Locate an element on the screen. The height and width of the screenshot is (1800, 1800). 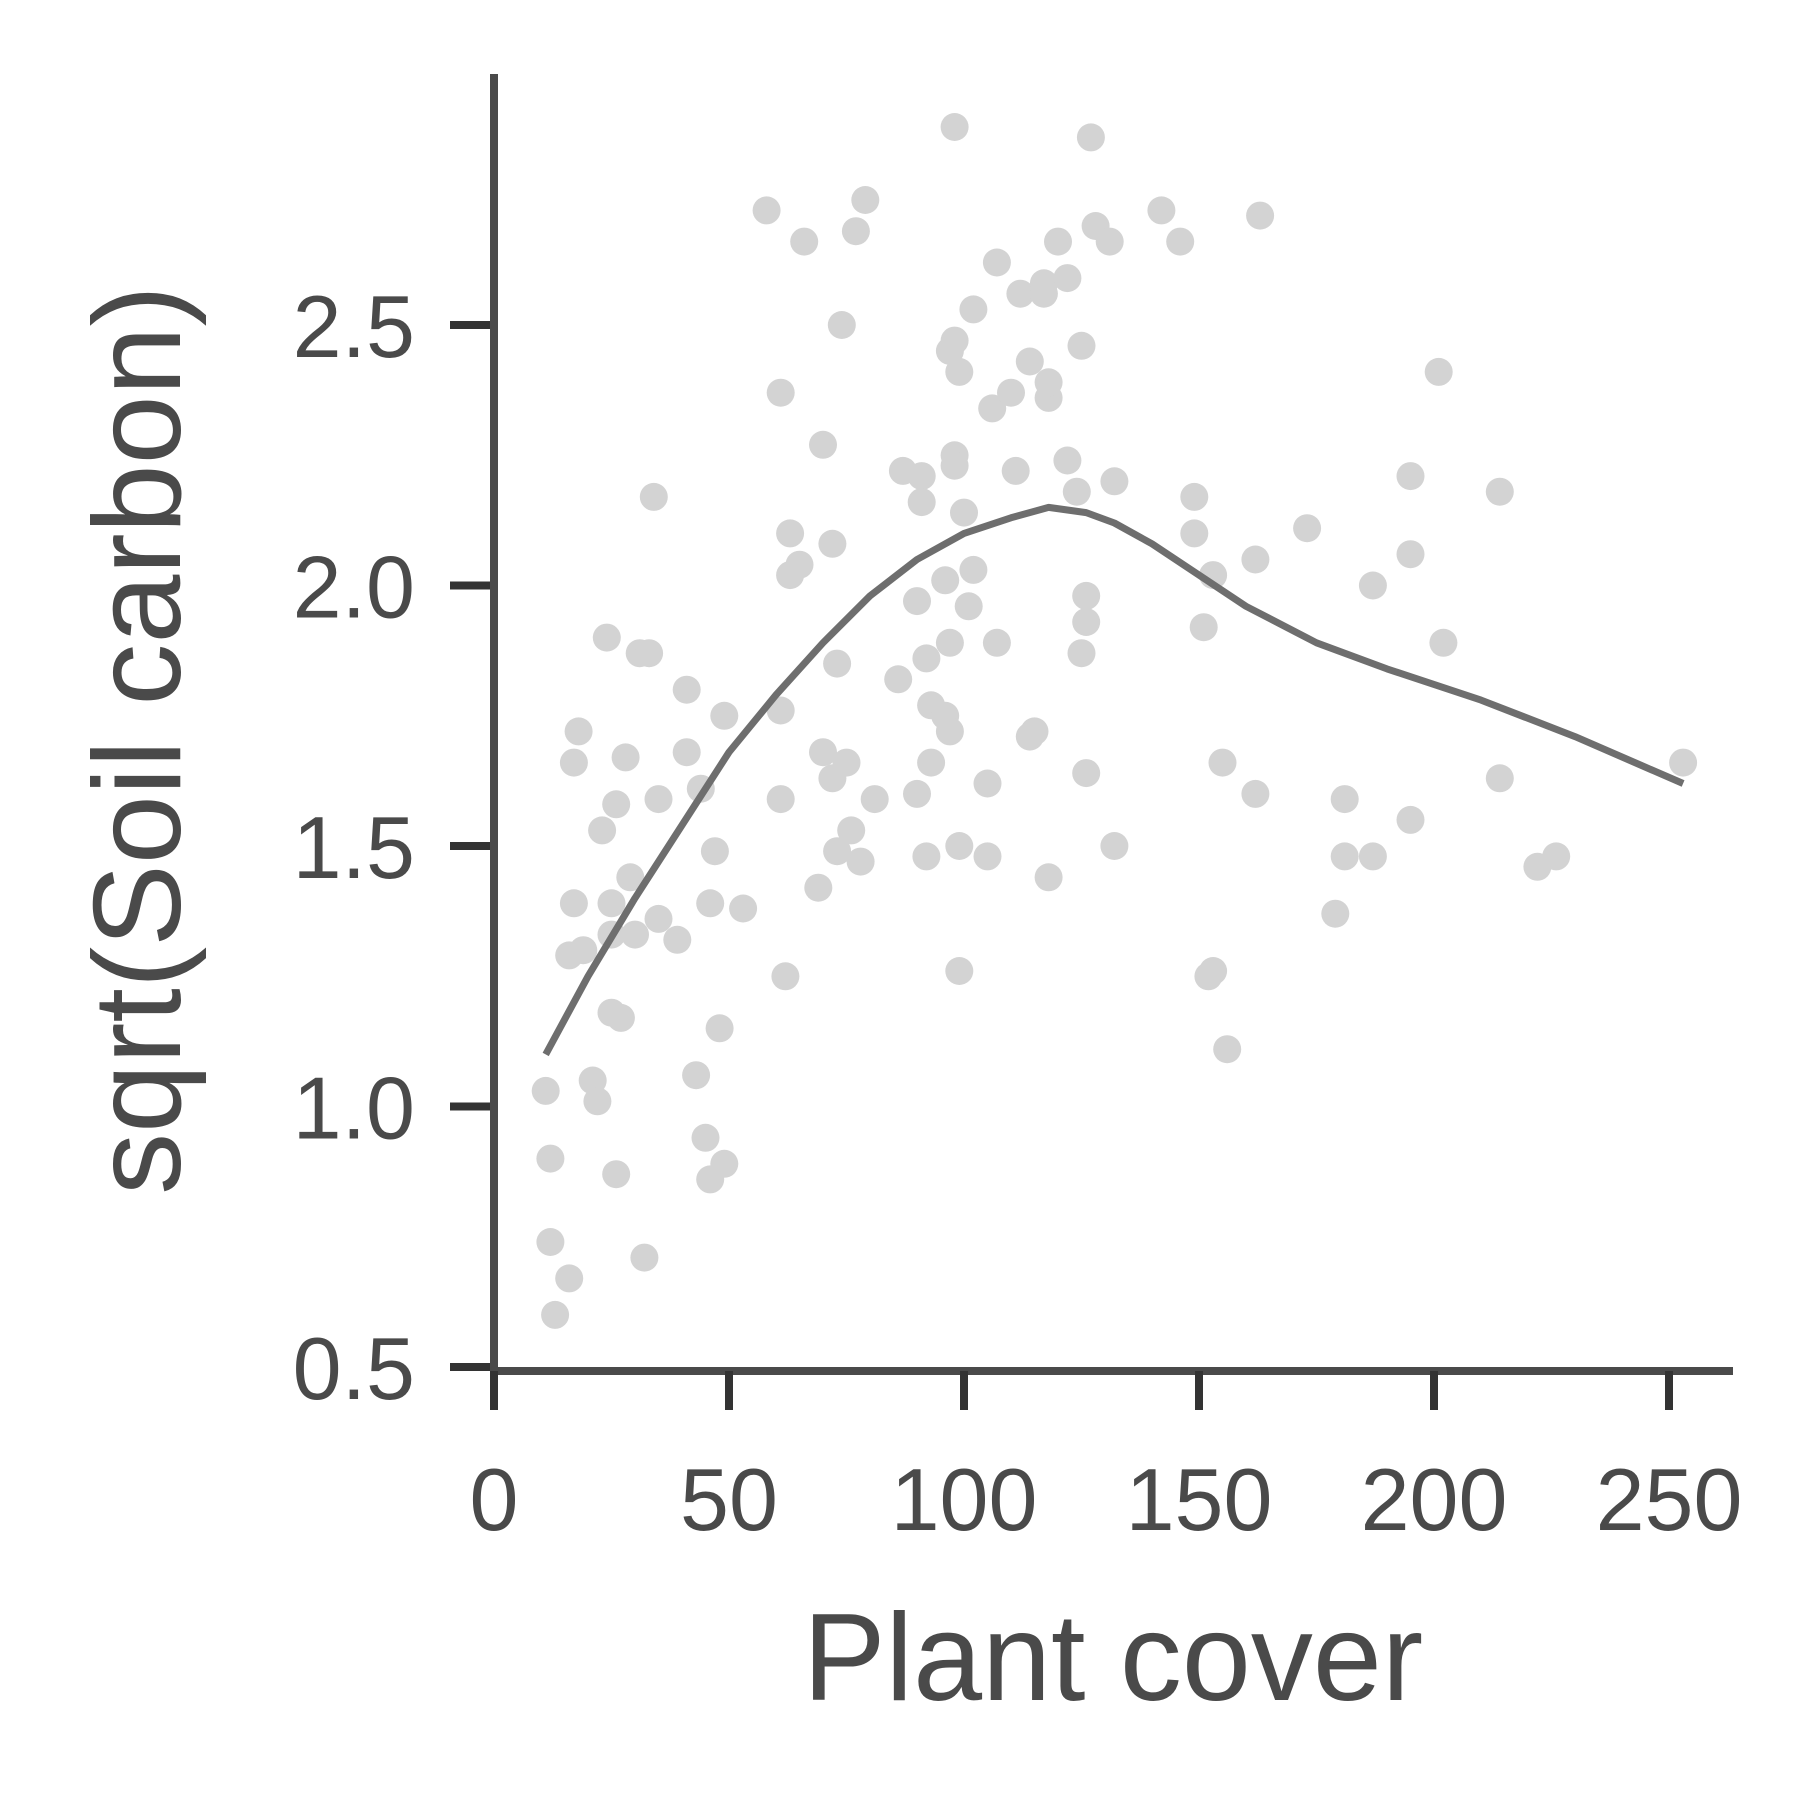
y-tick-label-1.0: 1.0 is located at coordinates (354, 1108).